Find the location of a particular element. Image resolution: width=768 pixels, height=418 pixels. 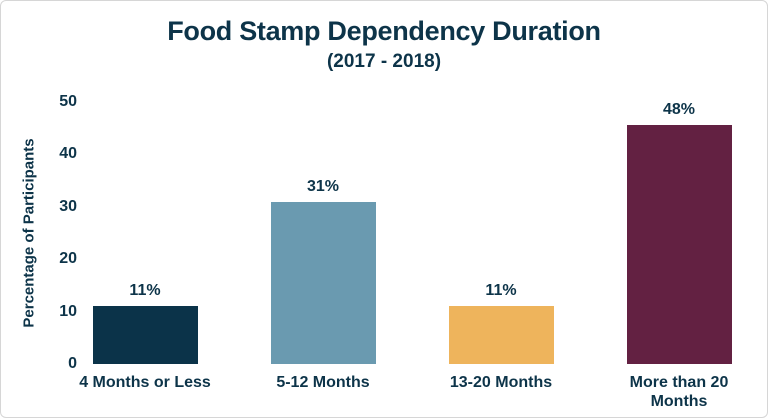

y-tick-label: 20 is located at coordinates (68, 259).